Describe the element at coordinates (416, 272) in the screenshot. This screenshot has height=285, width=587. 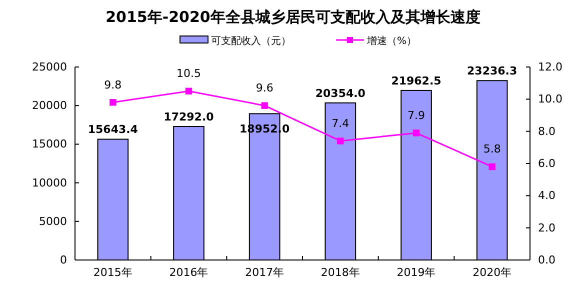
I see `x-tick-label: 2019年` at that location.